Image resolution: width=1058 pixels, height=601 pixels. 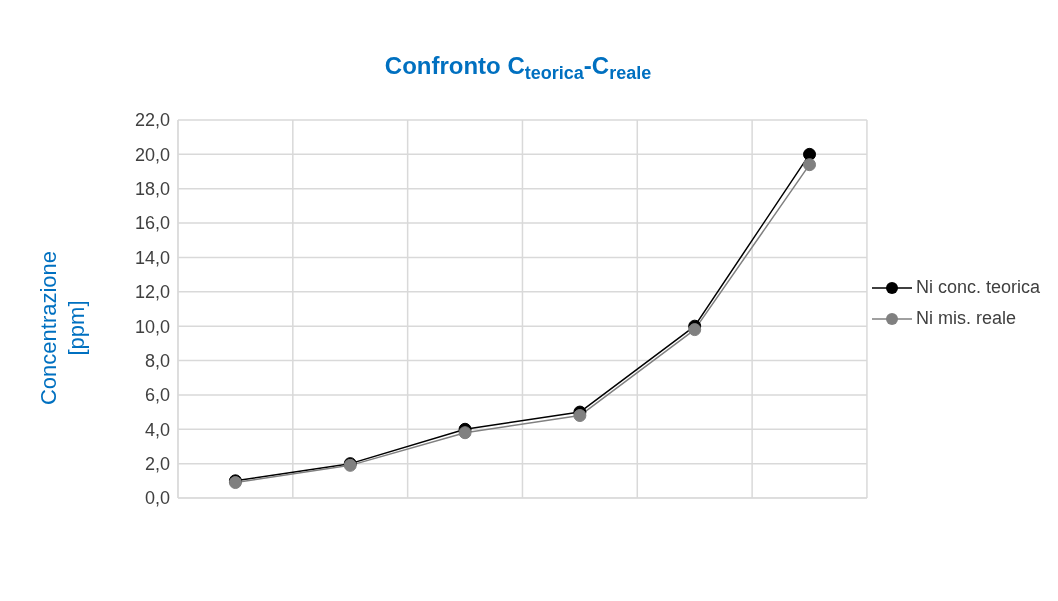 What do you see at coordinates (152, 223) in the screenshot?
I see `y-tick-label: 16,0` at bounding box center [152, 223].